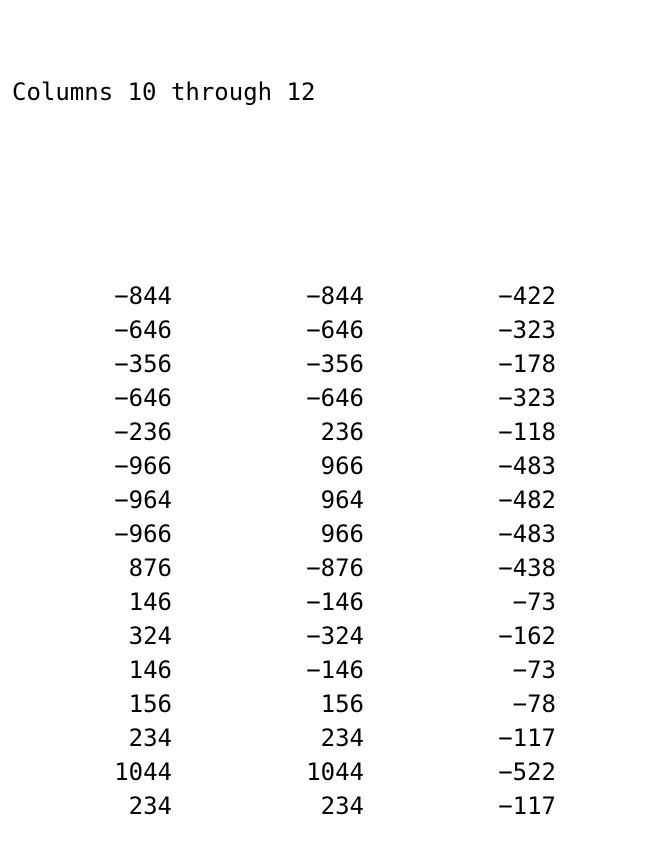 The image size is (660, 857). I want to click on matrix-cell: −422, so click(527, 296).